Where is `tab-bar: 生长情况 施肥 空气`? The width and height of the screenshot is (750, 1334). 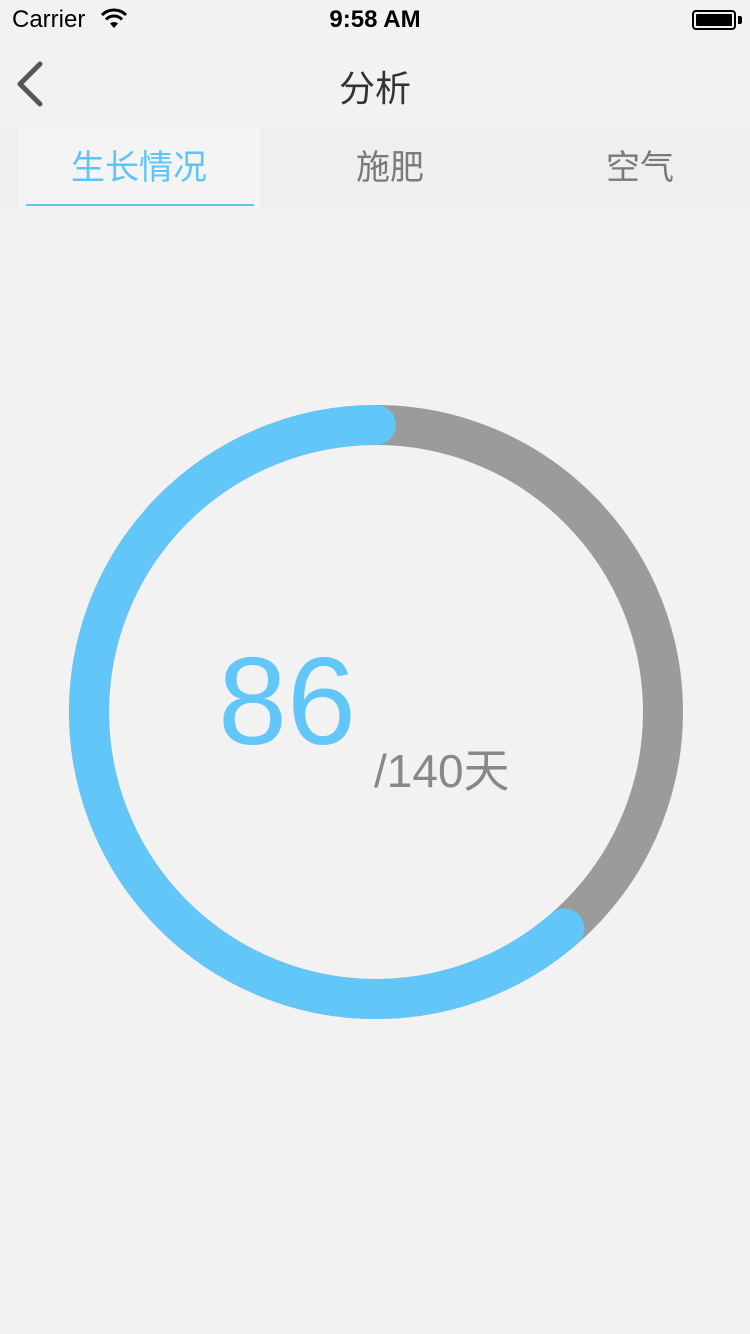
tab-bar: 生长情况 施肥 空气 is located at coordinates (375, 168).